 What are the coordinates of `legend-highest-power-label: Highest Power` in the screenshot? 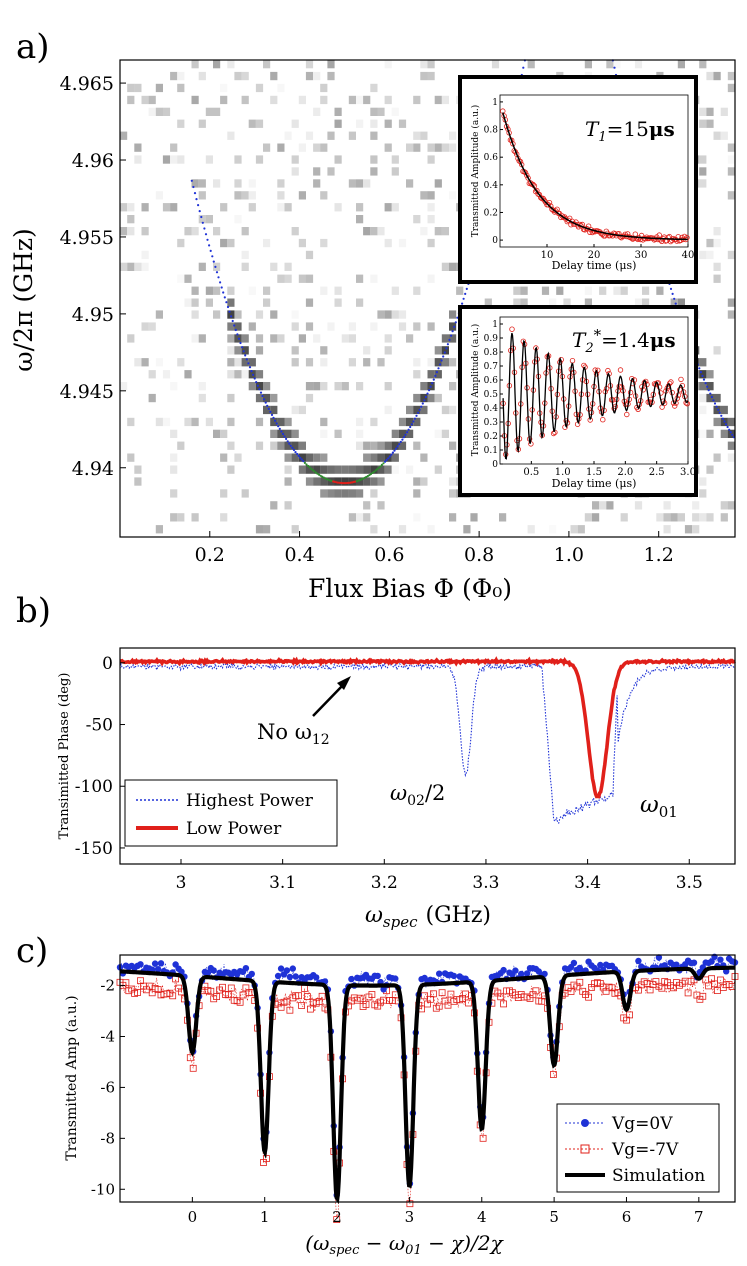 It's located at (250, 801).